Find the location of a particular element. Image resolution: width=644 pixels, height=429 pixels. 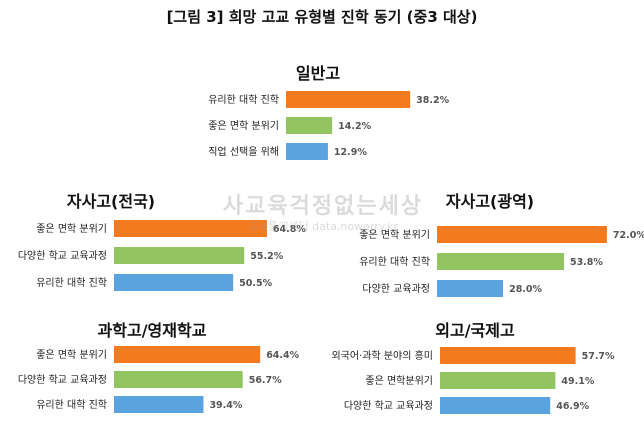

value-label: 72.0% is located at coordinates (628, 235).